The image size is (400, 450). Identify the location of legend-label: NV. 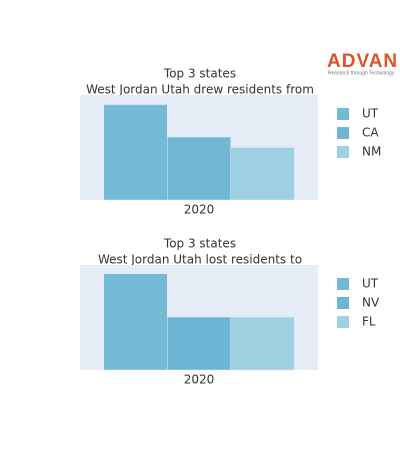
(371, 303).